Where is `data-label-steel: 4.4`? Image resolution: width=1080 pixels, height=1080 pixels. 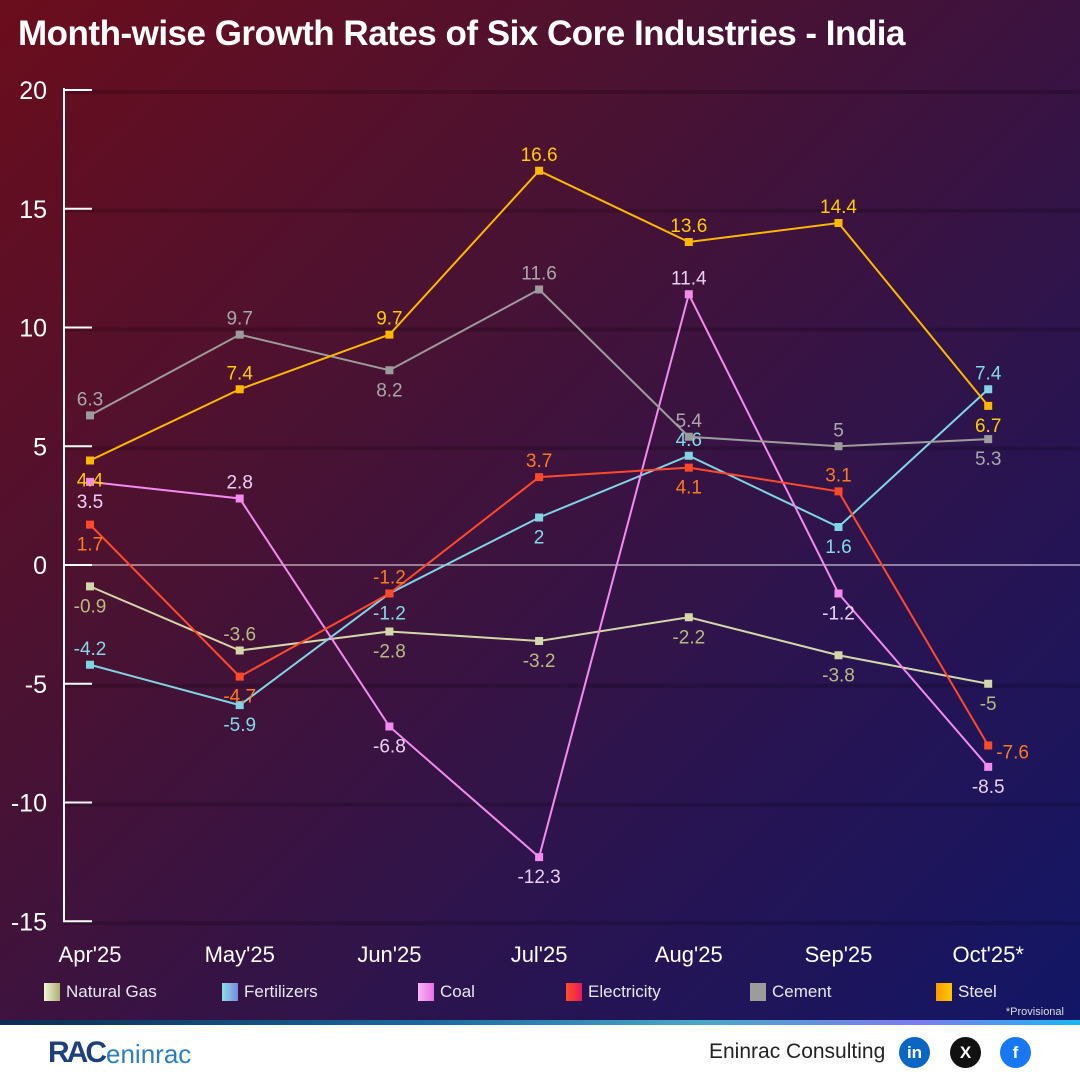 data-label-steel: 4.4 is located at coordinates (90, 481).